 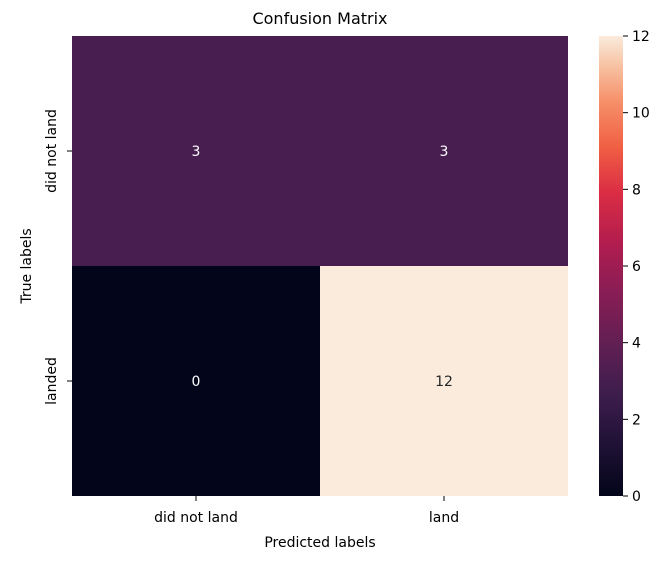 I want to click on colorbar-ticks: 0 2 4 6 8 10 12, so click(x=636, y=267).